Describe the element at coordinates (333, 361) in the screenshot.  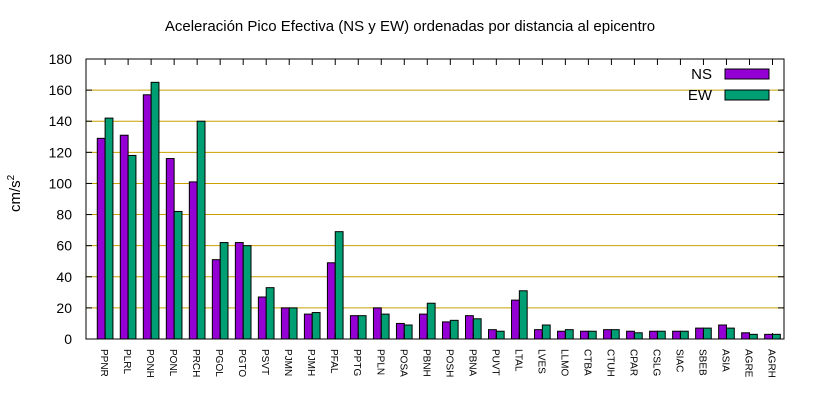
I see `x-tick-label: PFAL` at that location.